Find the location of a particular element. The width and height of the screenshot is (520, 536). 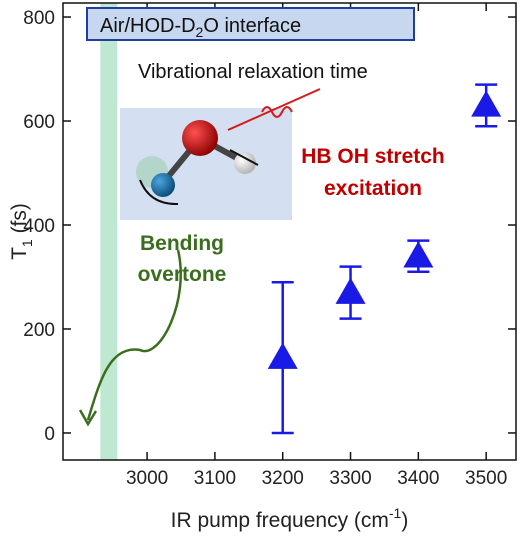

box-label-text: O interface is located at coordinates (252, 26).